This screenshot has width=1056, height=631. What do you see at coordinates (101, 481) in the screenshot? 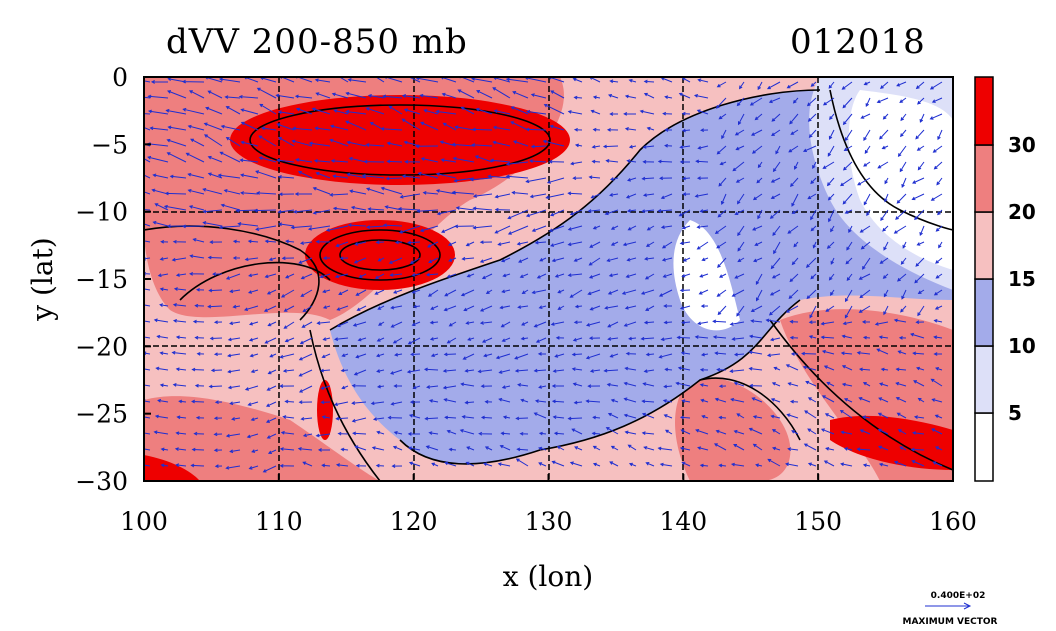
I see `y-tick-label: −30` at bounding box center [101, 481].